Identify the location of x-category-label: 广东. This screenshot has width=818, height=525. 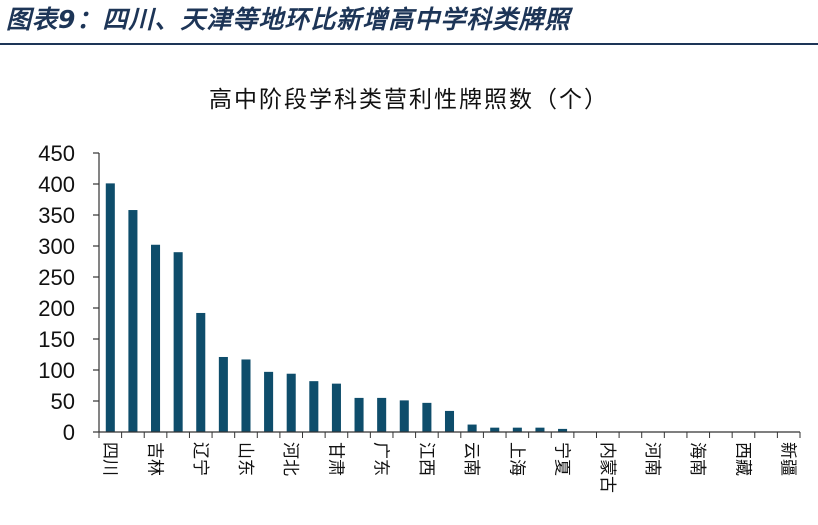
(381, 459).